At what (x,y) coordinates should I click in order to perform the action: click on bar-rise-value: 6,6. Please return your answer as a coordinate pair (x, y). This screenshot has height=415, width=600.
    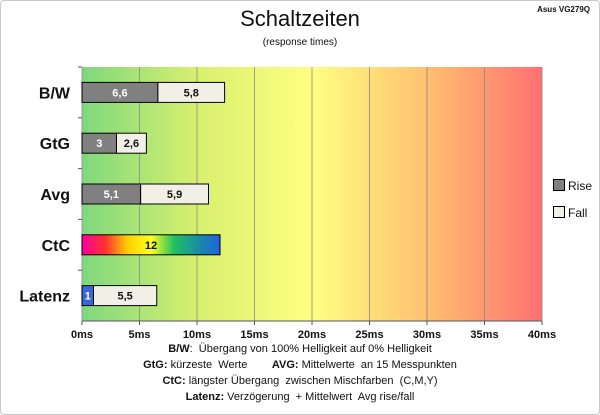
    Looking at the image, I should click on (119, 93).